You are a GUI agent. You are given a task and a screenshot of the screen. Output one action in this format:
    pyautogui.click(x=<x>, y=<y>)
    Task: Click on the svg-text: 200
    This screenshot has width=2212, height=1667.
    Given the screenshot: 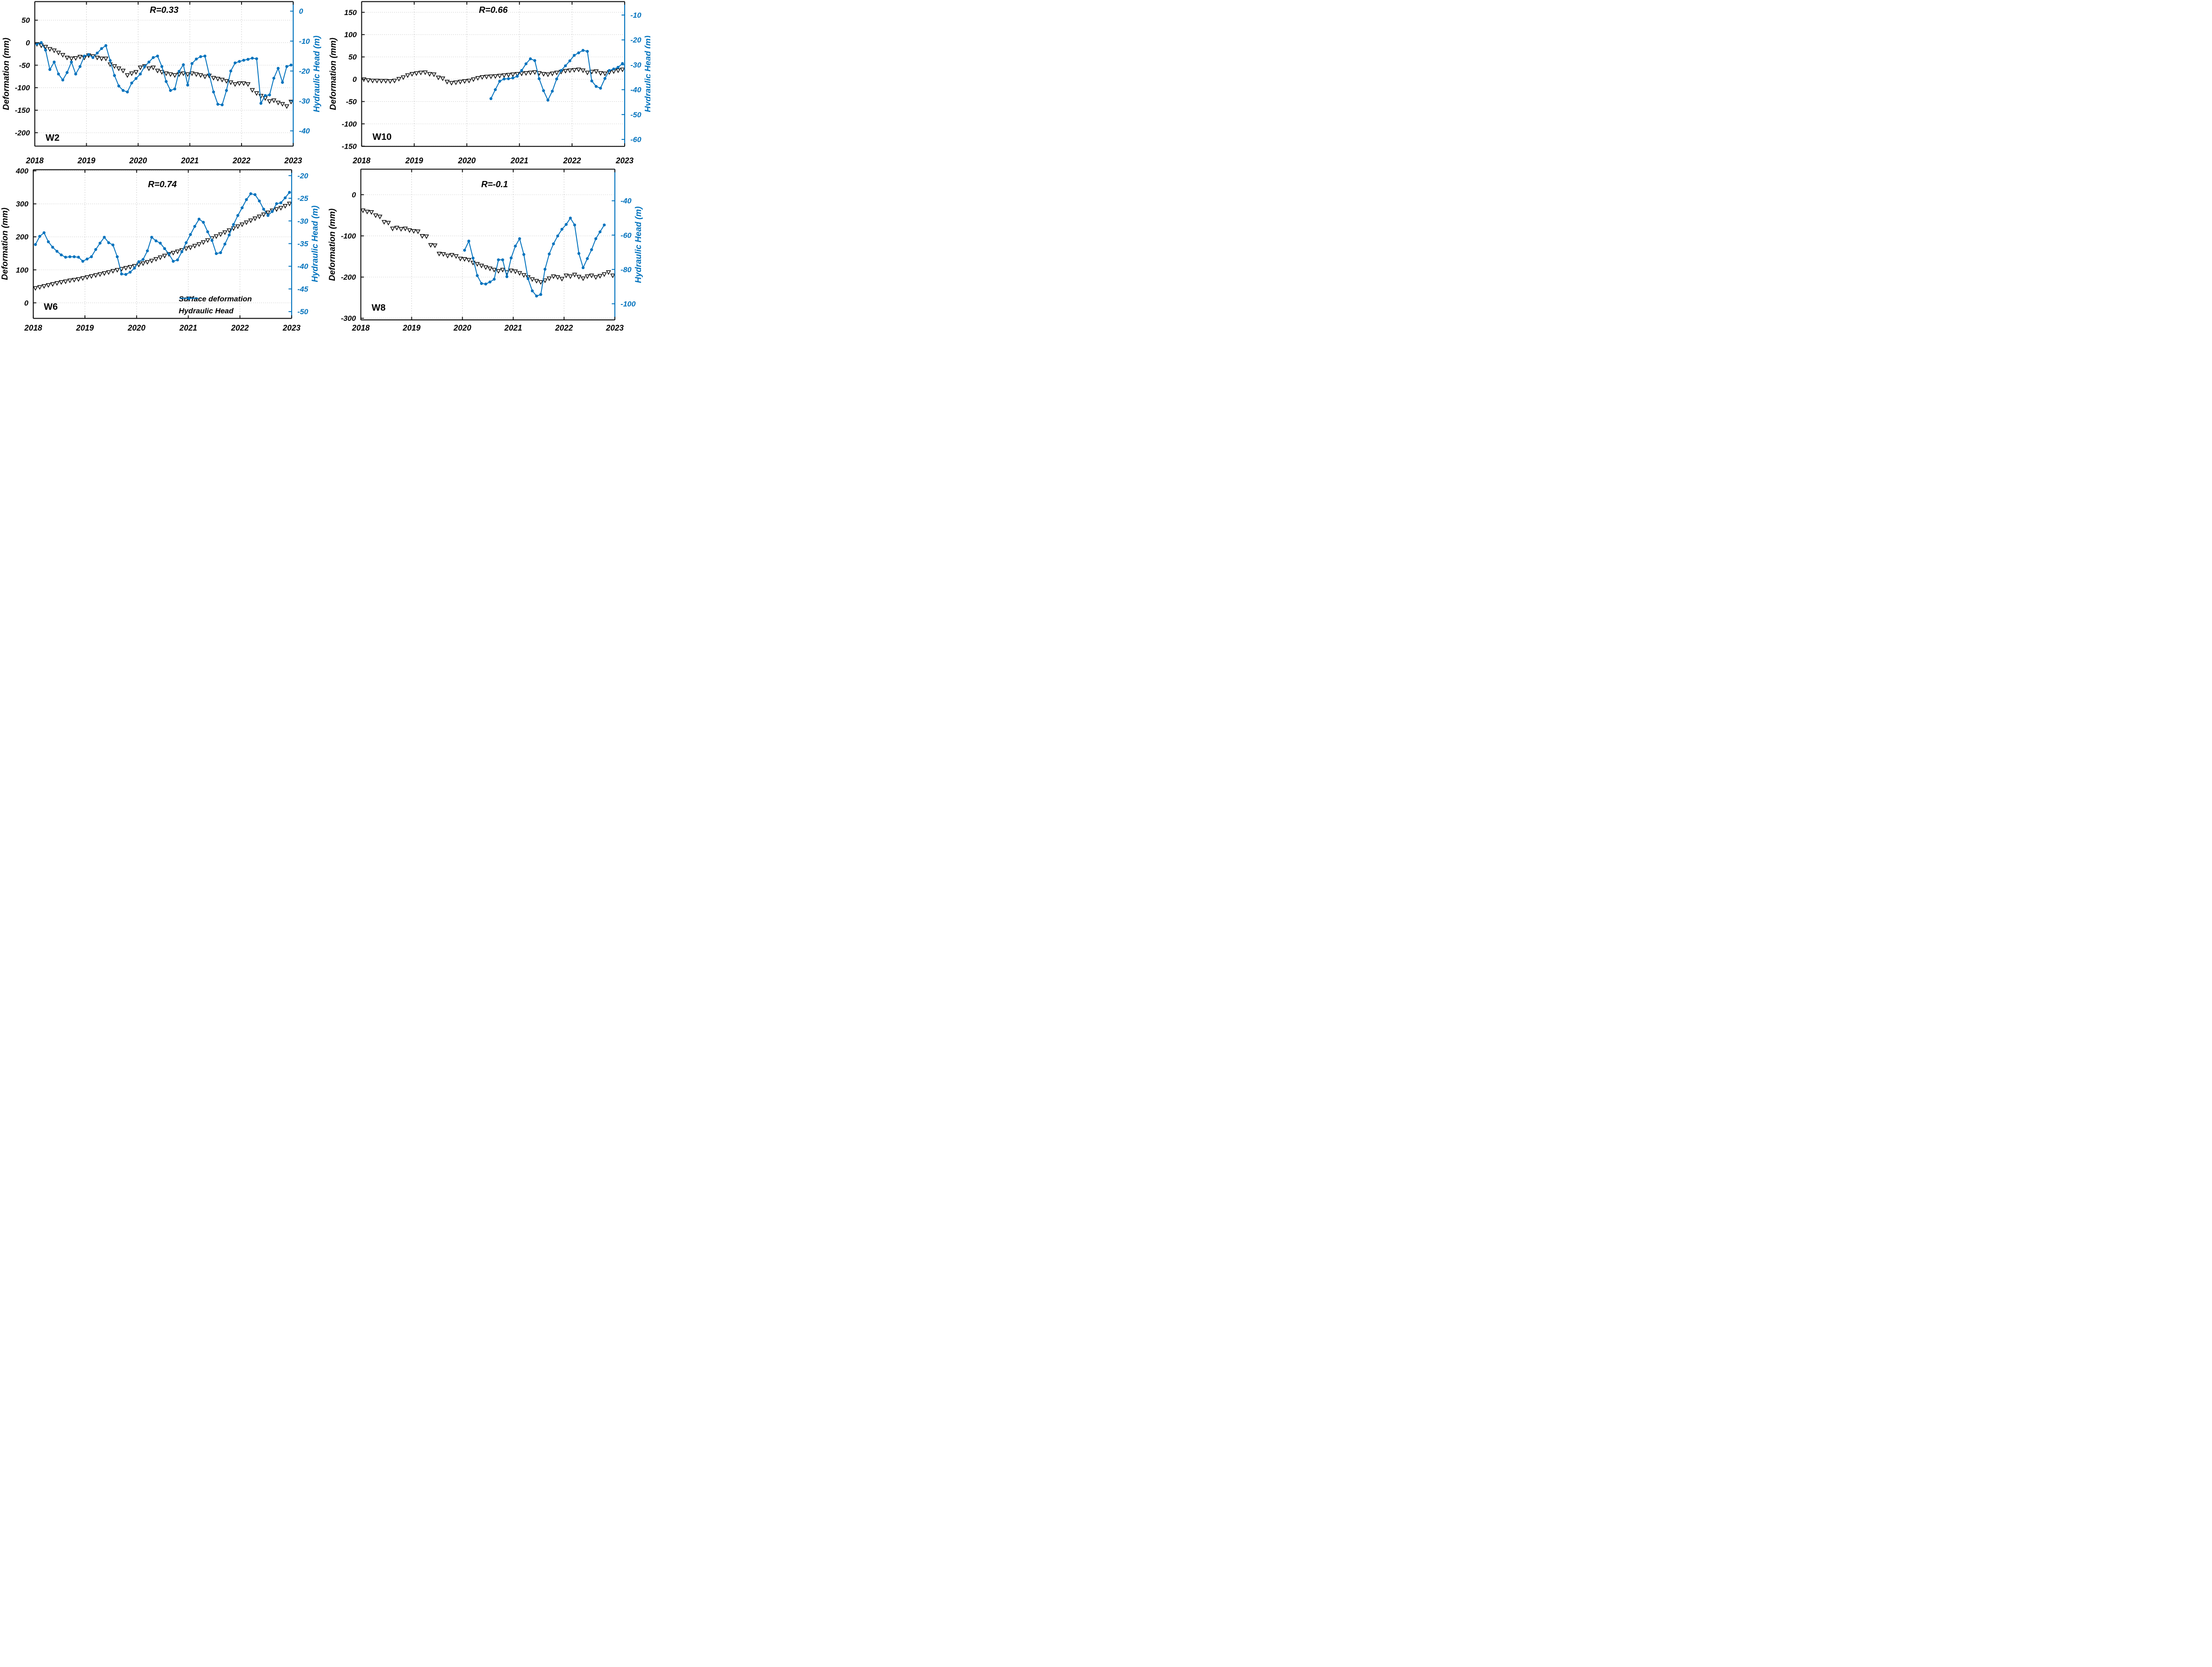 What is the action you would take?
    pyautogui.click(x=22, y=237)
    